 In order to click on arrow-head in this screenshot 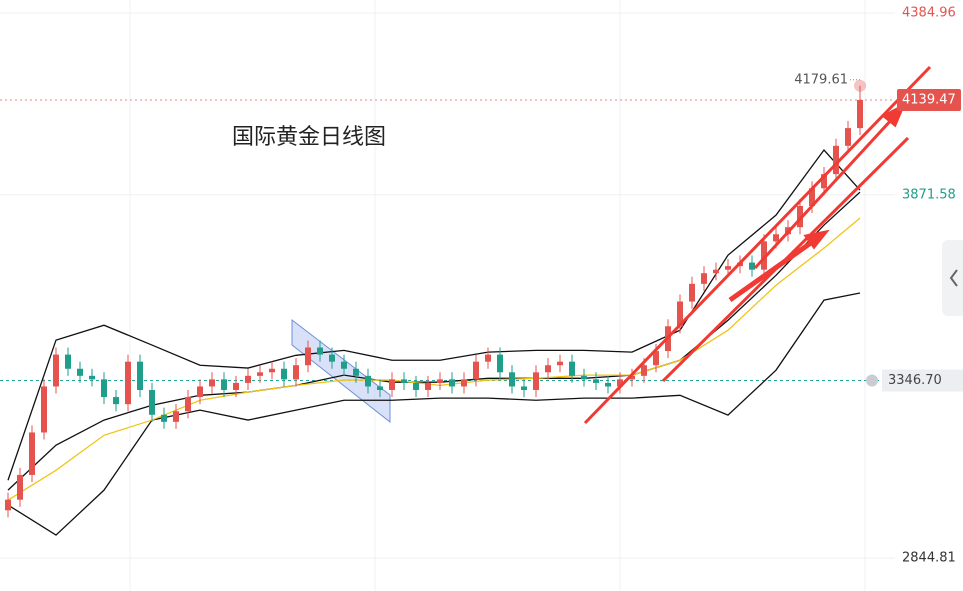, I will do `click(816, 239)`.